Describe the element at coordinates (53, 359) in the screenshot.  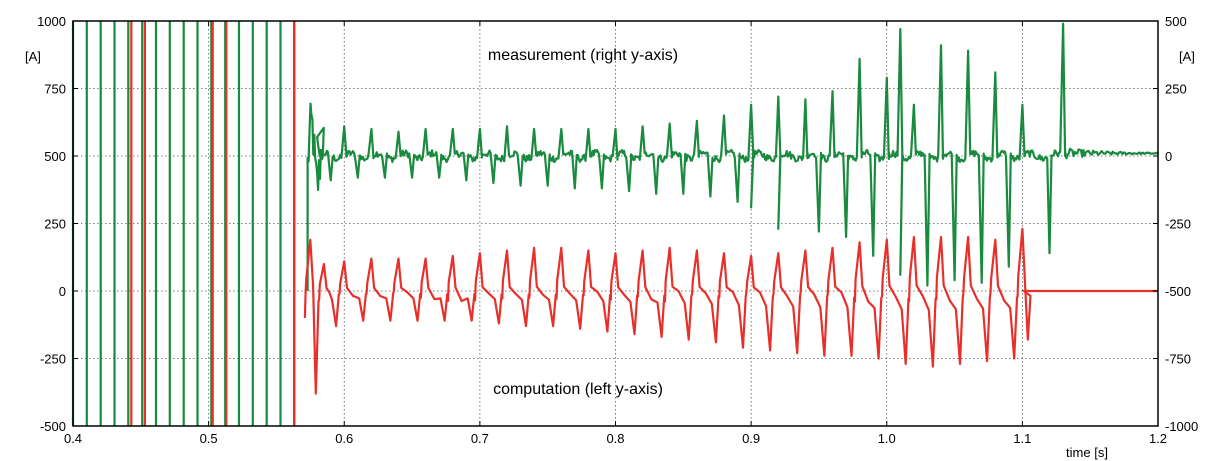
I see `y-left-tick-label: -250` at that location.